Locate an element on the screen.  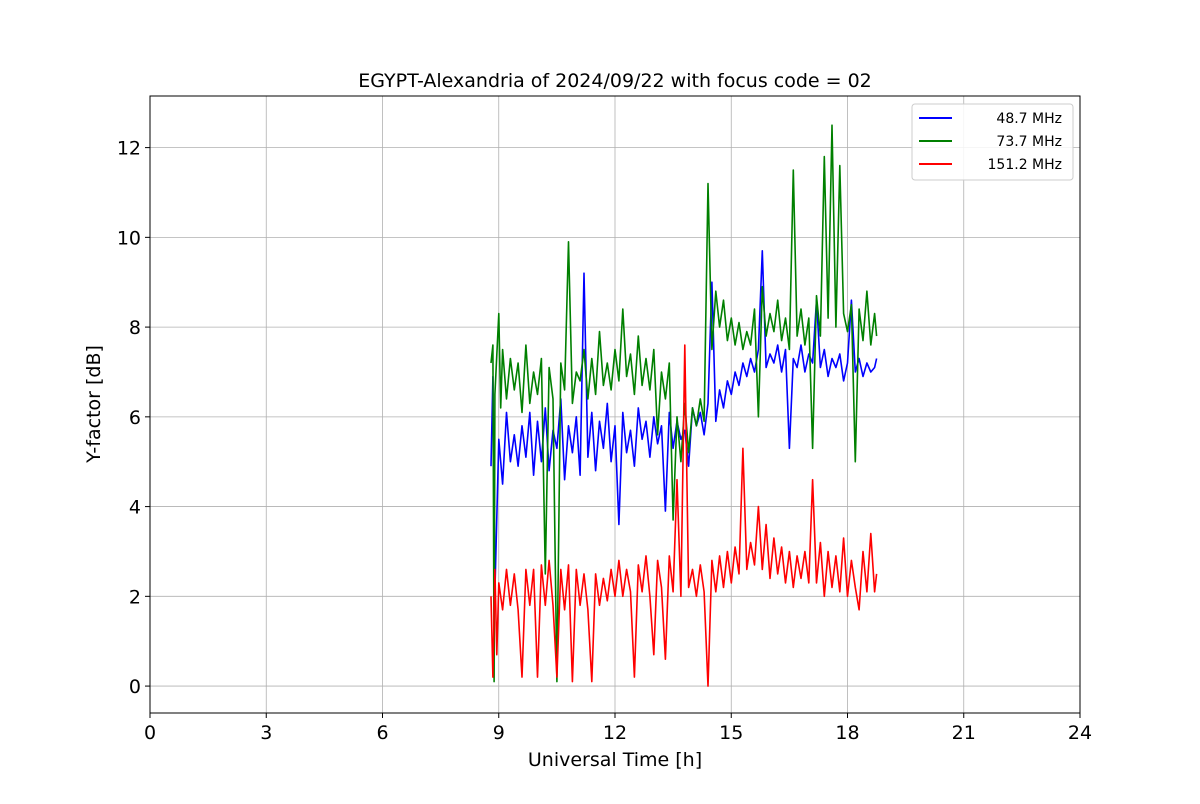
legend-entry-label: 151.2 MHz is located at coordinates (1025, 165).